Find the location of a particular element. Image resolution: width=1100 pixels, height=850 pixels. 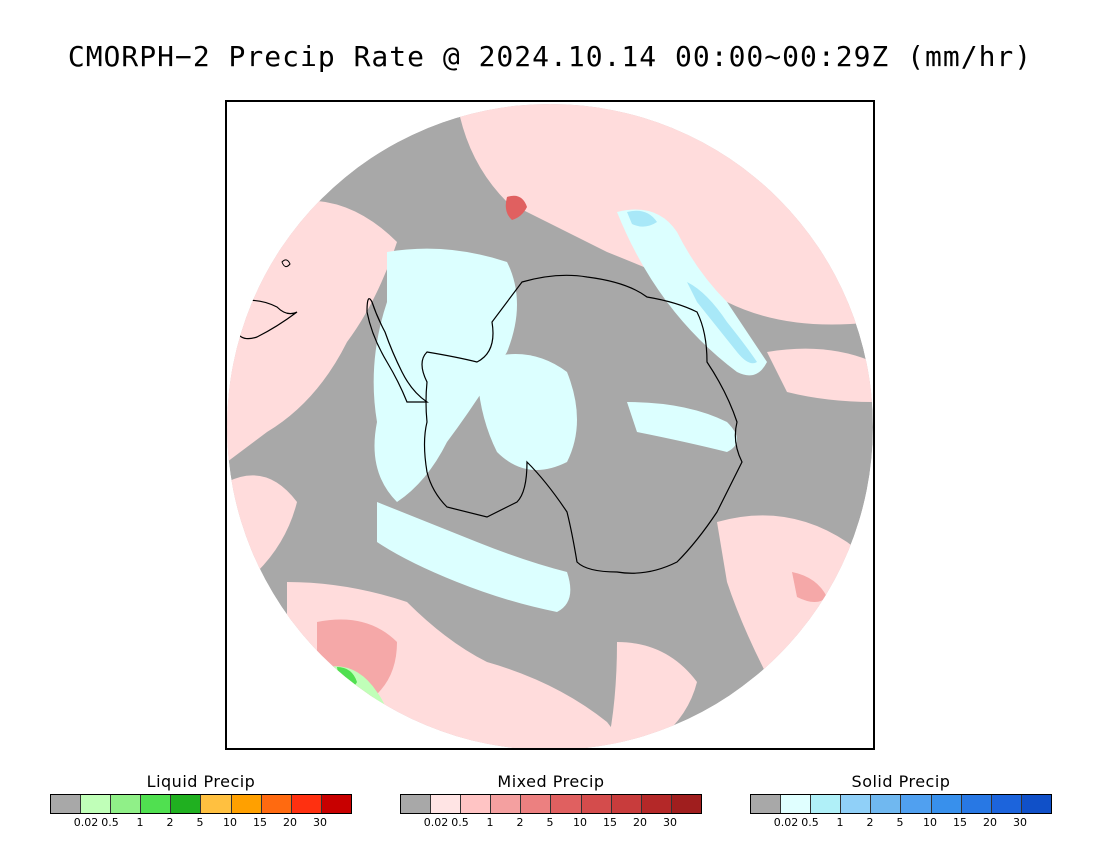

legend-liquid: Liquid Precip 0.02 0.5 1 2 5 10 15 20 30 is located at coordinates (201, 801).